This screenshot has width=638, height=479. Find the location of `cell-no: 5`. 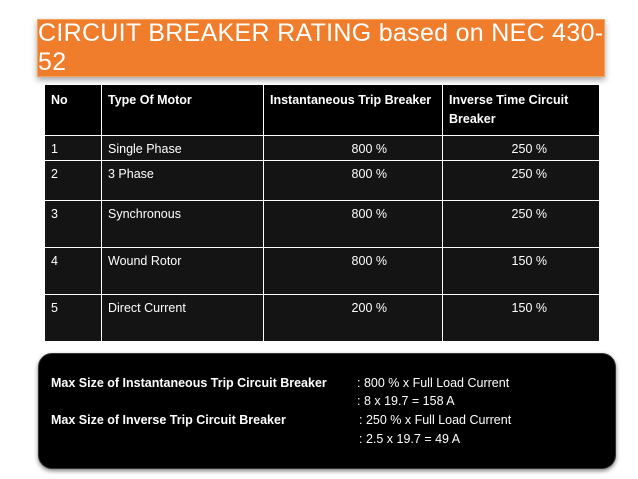

cell-no: 5 is located at coordinates (73, 318).